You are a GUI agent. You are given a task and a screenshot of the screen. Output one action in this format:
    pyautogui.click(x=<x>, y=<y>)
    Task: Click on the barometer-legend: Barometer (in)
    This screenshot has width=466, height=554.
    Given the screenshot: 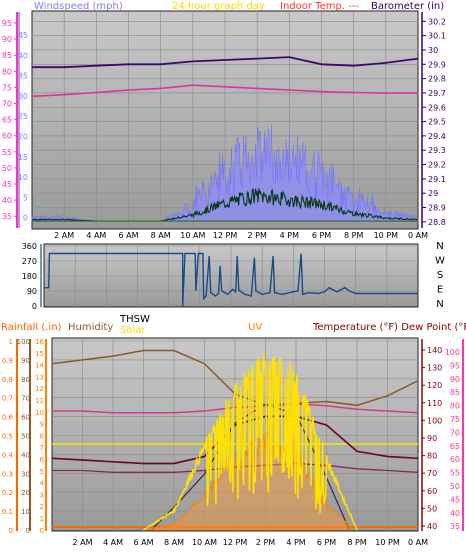 What is the action you would take?
    pyautogui.click(x=407, y=6)
    